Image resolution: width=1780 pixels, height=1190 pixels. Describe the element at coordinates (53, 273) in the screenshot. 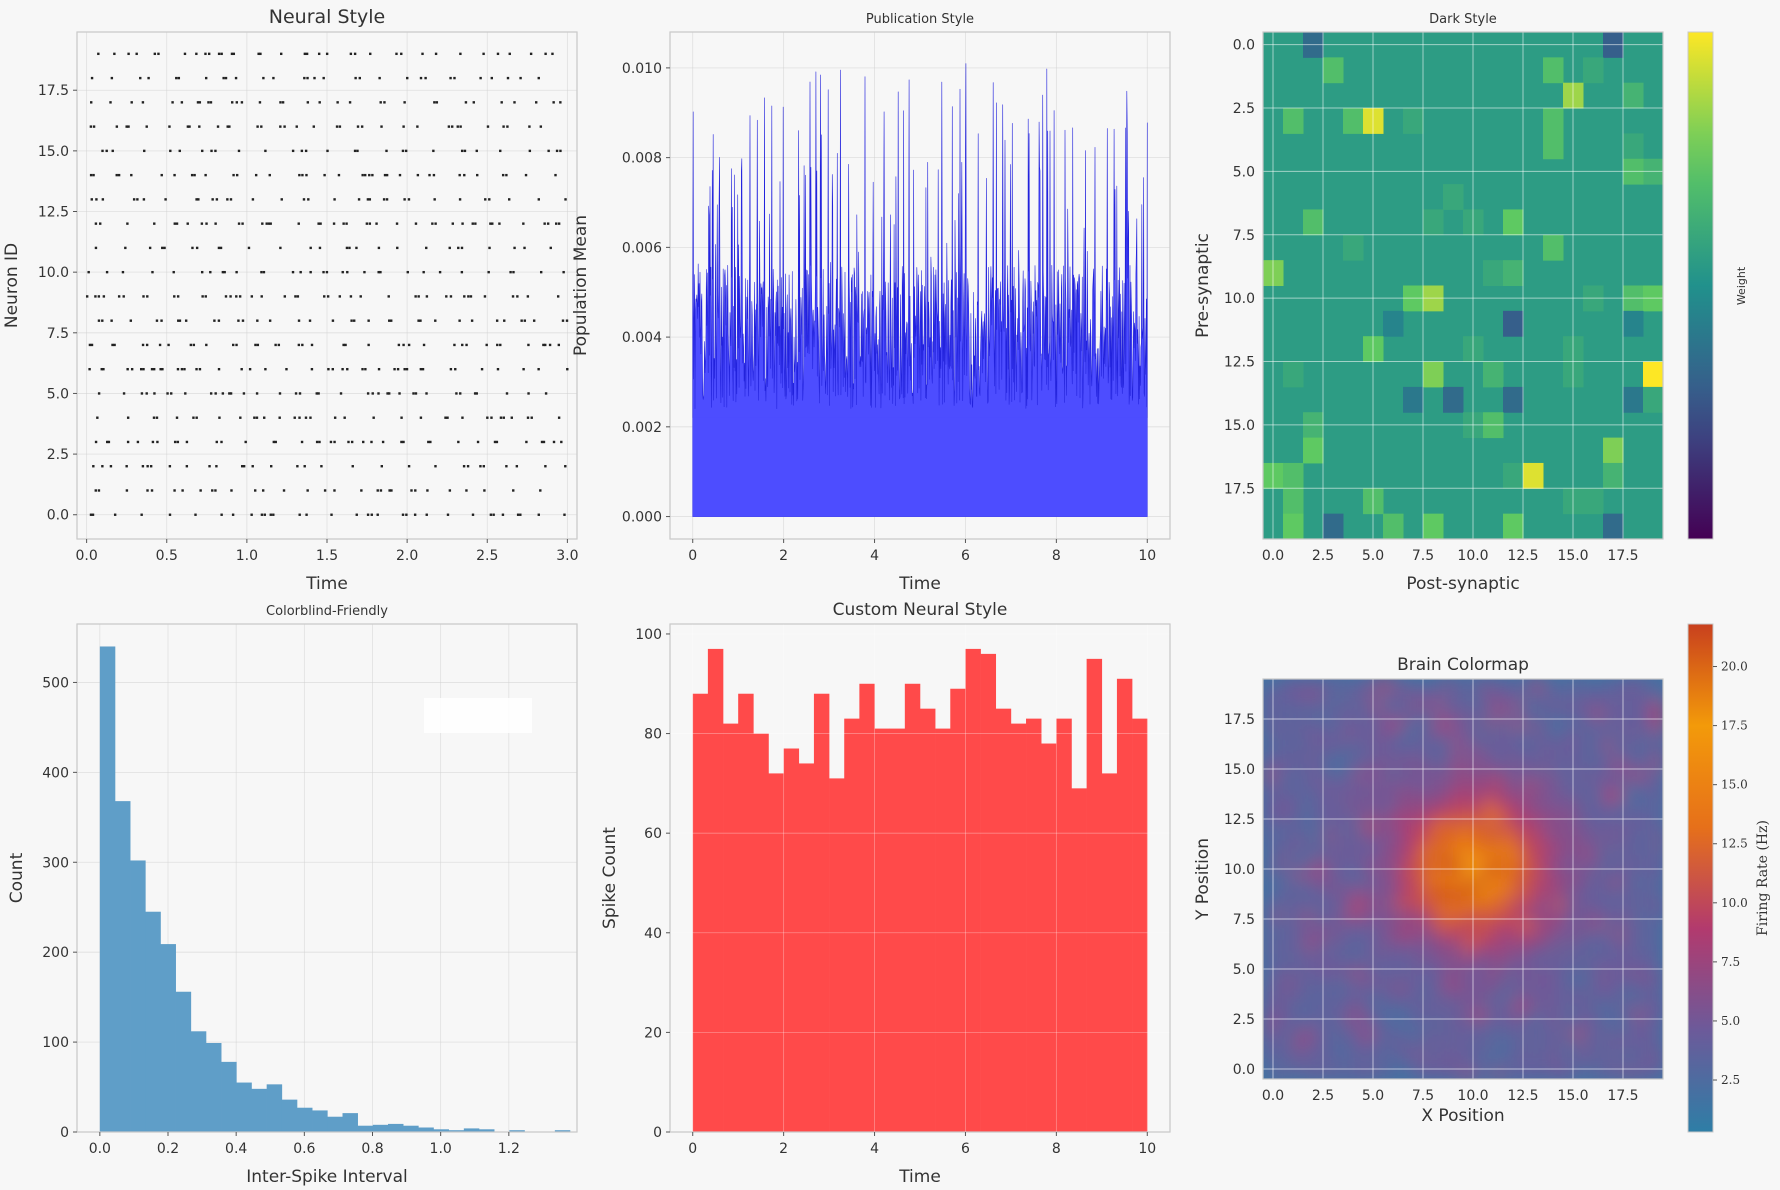

I see `y-tick-label: 10.0` at that location.